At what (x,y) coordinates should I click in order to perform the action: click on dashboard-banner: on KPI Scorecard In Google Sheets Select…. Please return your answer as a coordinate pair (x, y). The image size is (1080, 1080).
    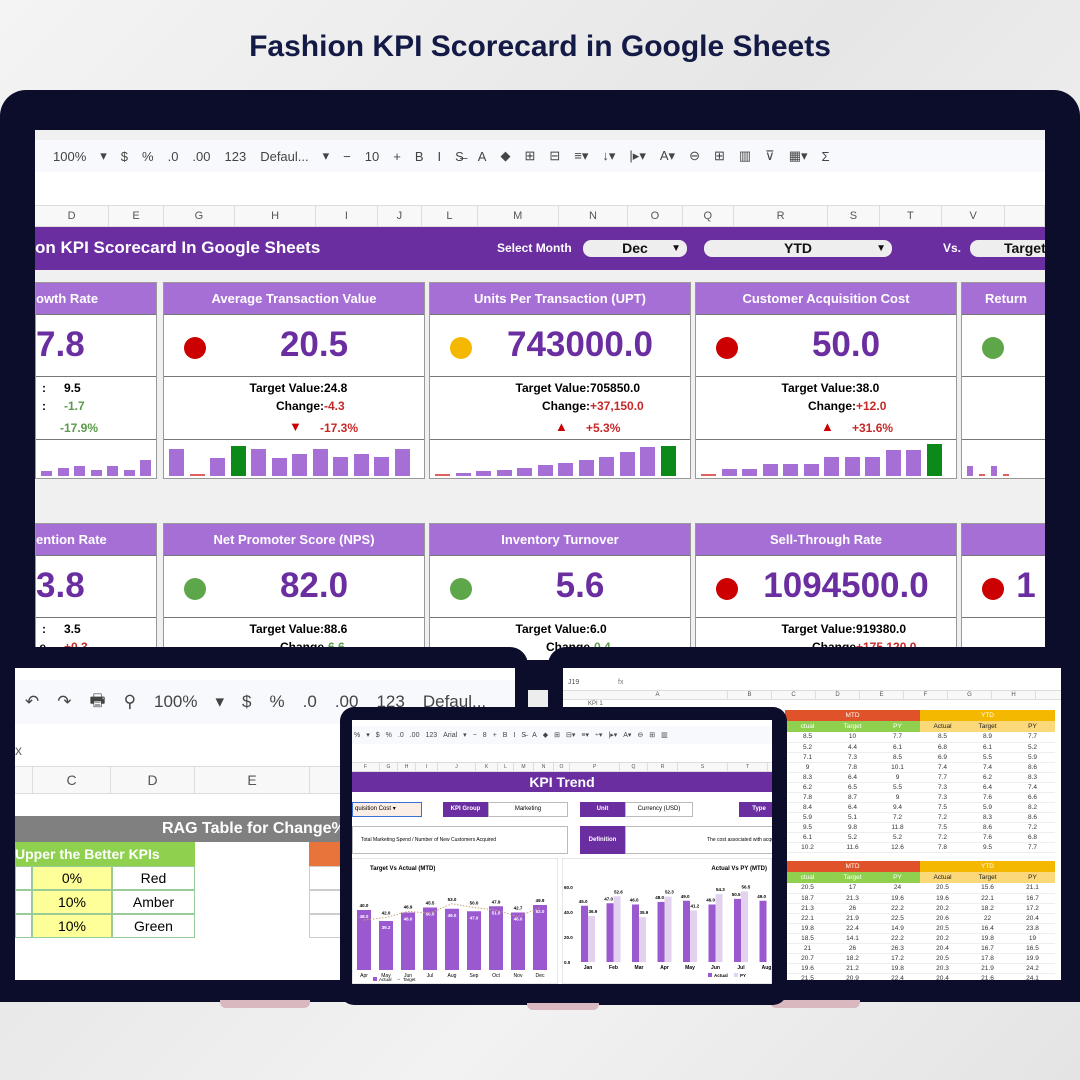
    Looking at the image, I should click on (540, 248).